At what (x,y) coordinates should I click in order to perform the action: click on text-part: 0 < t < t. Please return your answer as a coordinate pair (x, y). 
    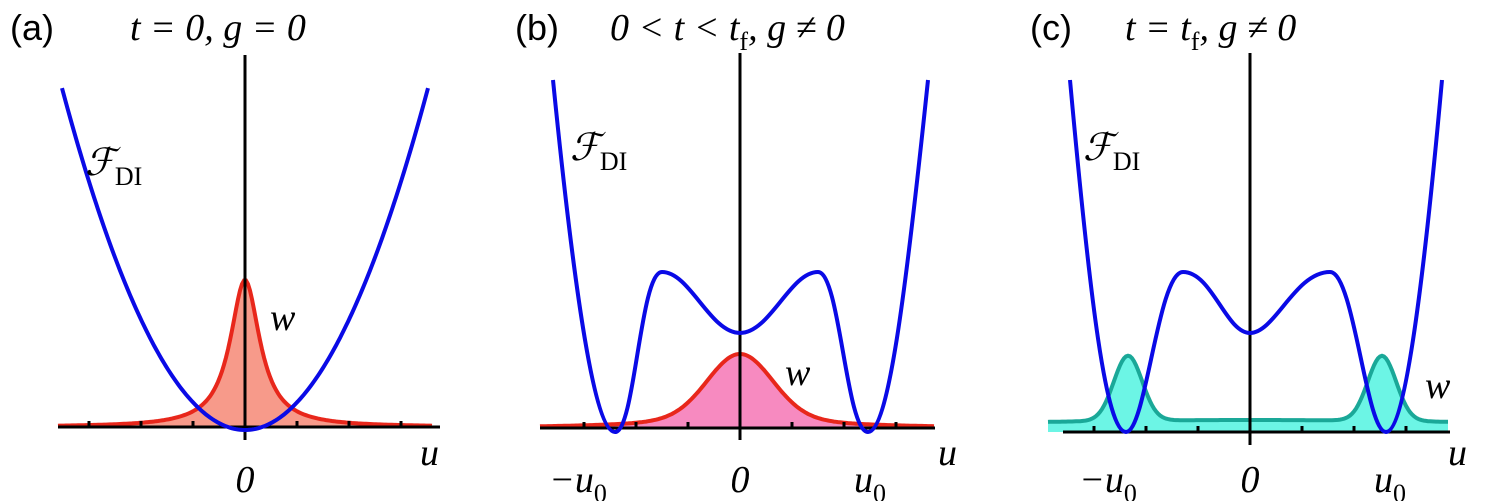
    Looking at the image, I should click on (675, 28).